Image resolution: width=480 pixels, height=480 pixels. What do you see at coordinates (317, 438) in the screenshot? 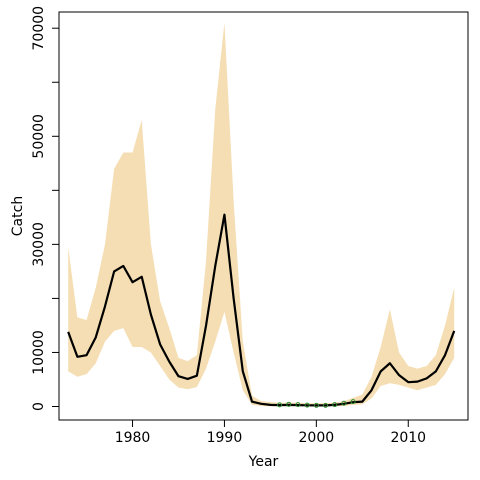
I see `x-tick-label: 2000` at bounding box center [317, 438].